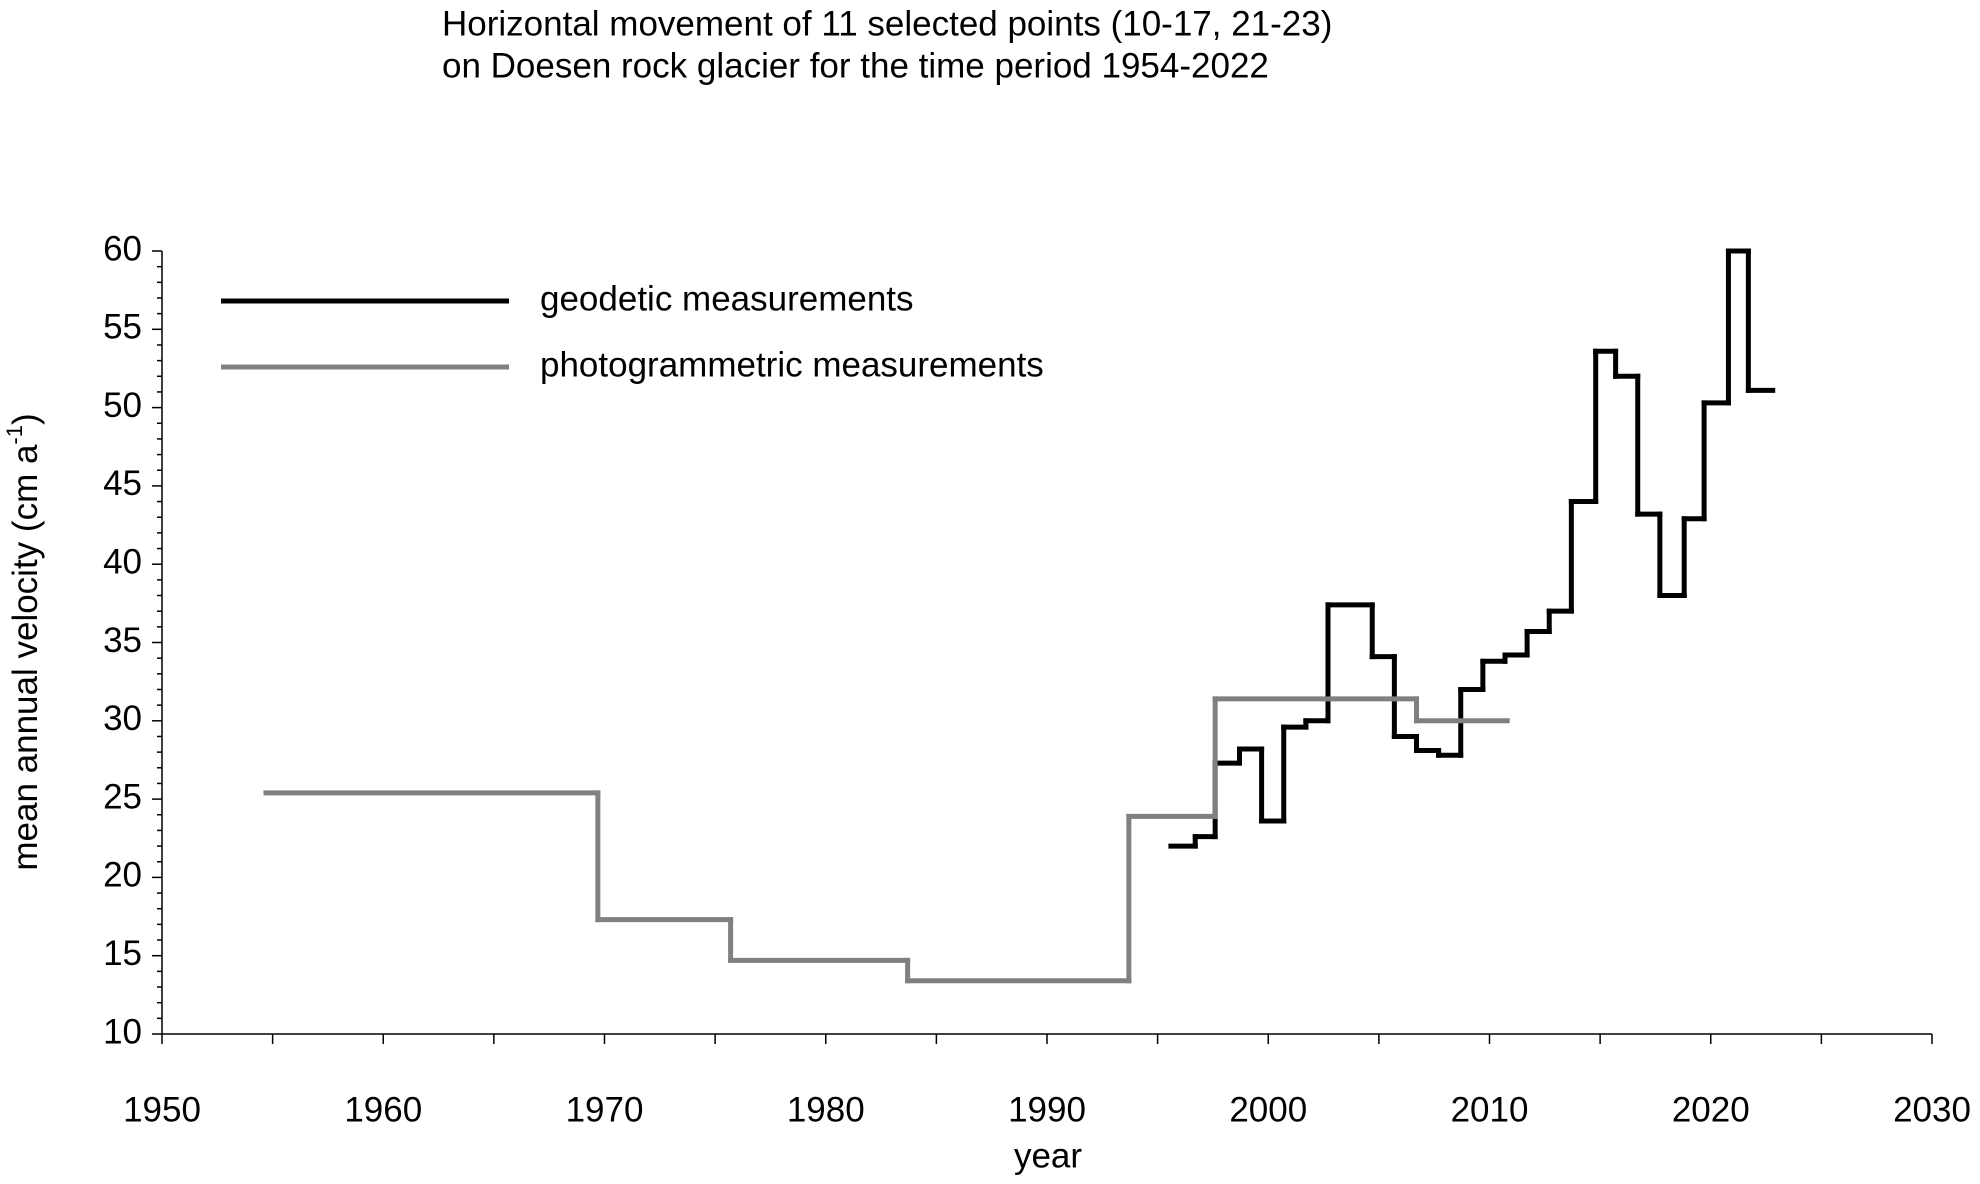 Image resolution: width=1980 pixels, height=1184 pixels. I want to click on y-tick-label: 10, so click(122, 1031).